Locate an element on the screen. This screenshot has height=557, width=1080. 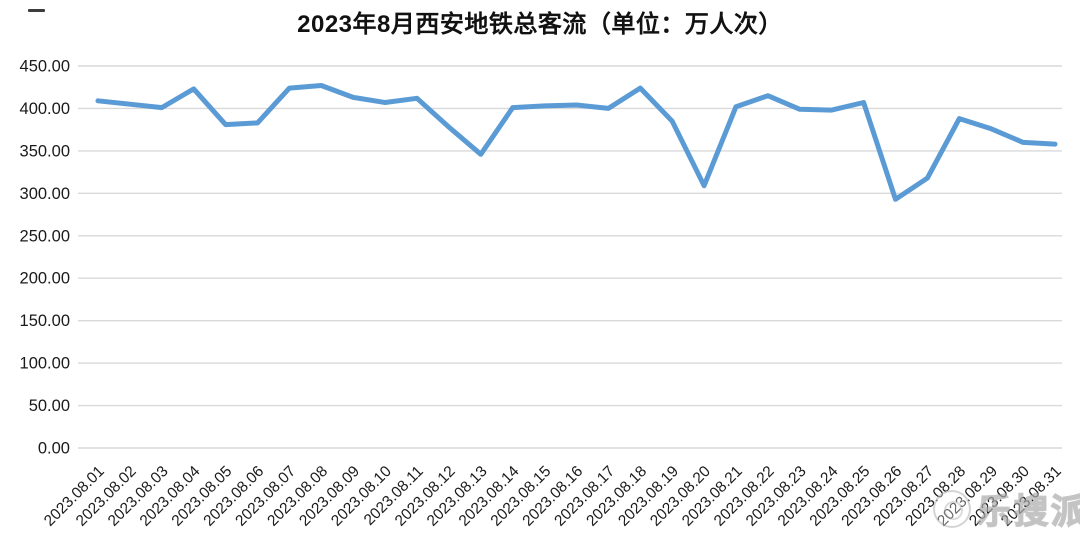
y-axis-tick-label: 400.00 is located at coordinates (45, 109).